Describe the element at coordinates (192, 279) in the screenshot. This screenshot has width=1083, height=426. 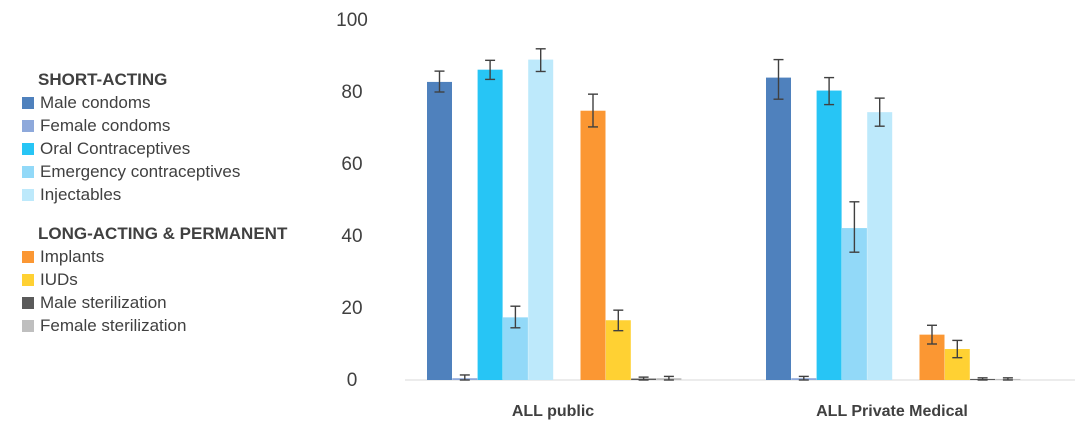
I see `legend-item-iuds: IUDs` at that location.